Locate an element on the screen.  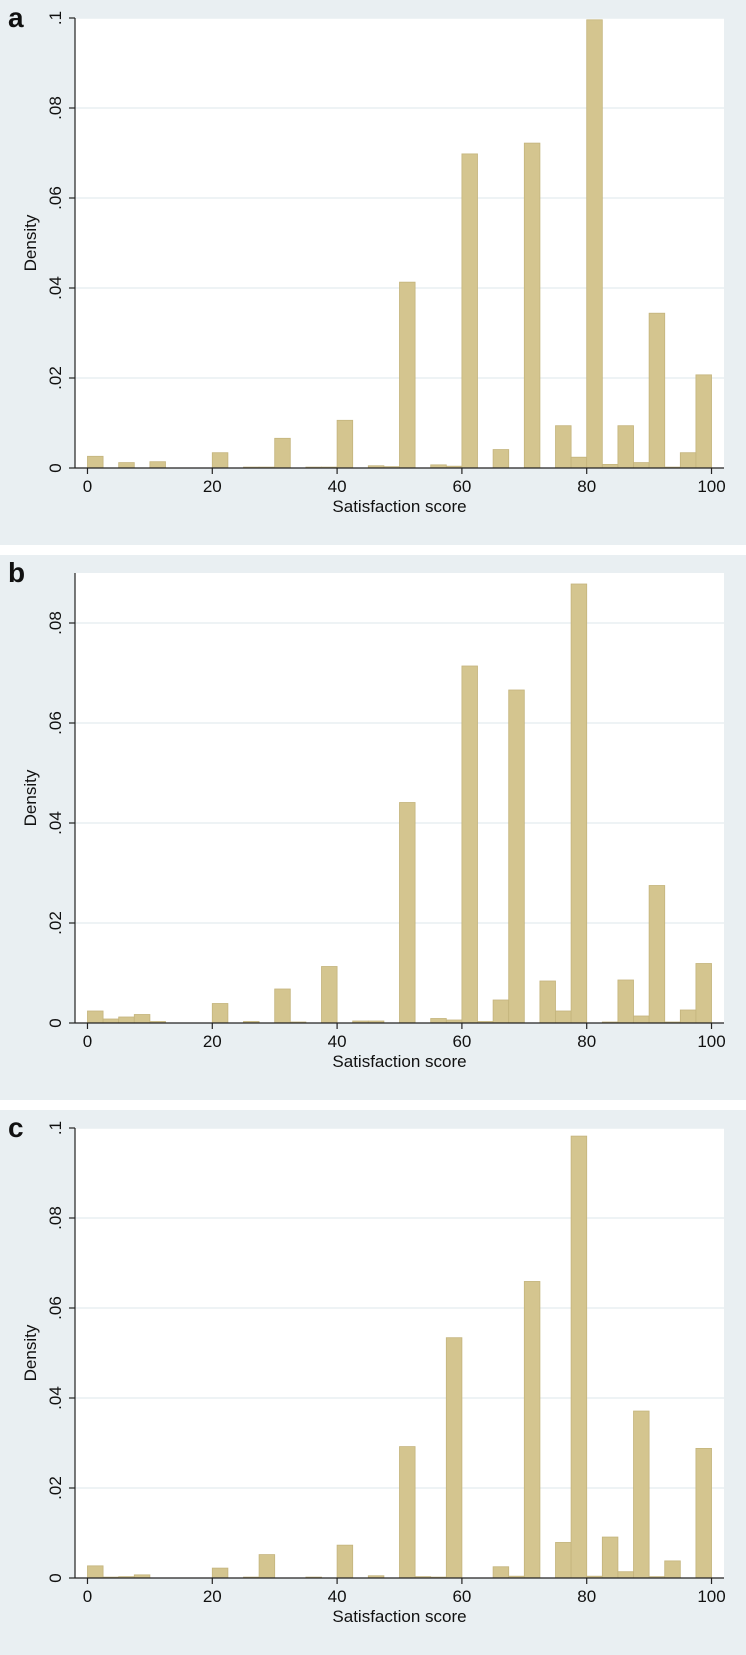
panel-label-a: a is located at coordinates (16, 17).